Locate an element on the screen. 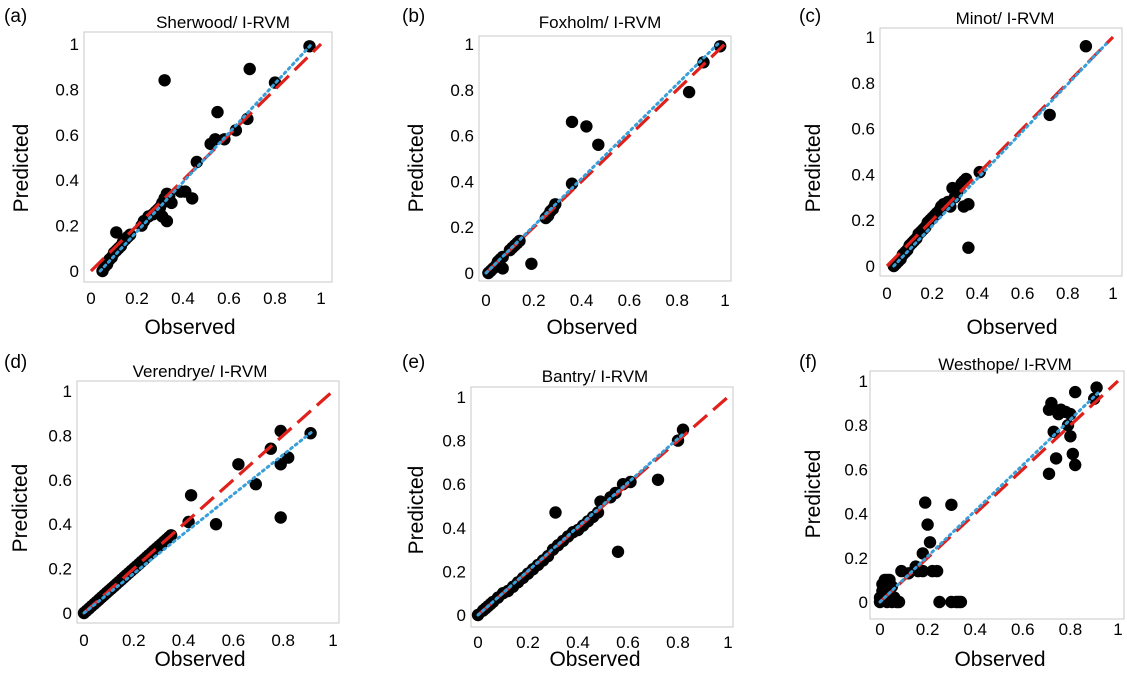  chart-title: Sherwood/ I-RVM is located at coordinates (223, 22).